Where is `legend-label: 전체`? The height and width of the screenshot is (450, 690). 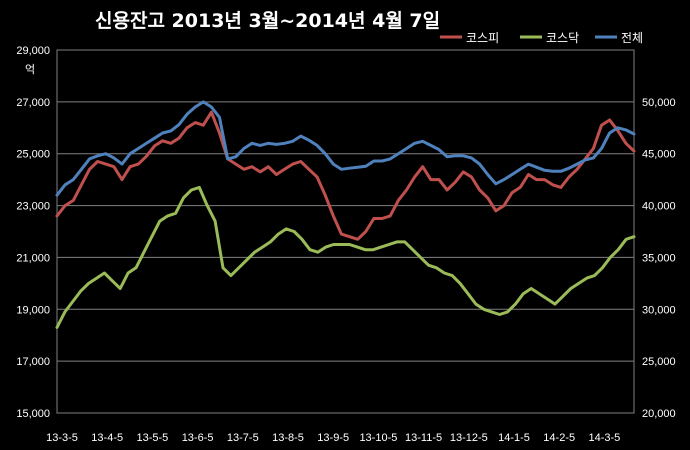 legend-label: 전체 is located at coordinates (632, 38).